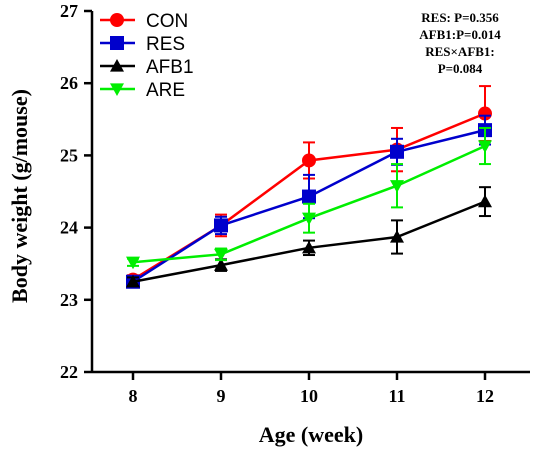  Describe the element at coordinates (19, 196) in the screenshot. I see `y-axis-title: Body weight (g/mouse)` at that location.